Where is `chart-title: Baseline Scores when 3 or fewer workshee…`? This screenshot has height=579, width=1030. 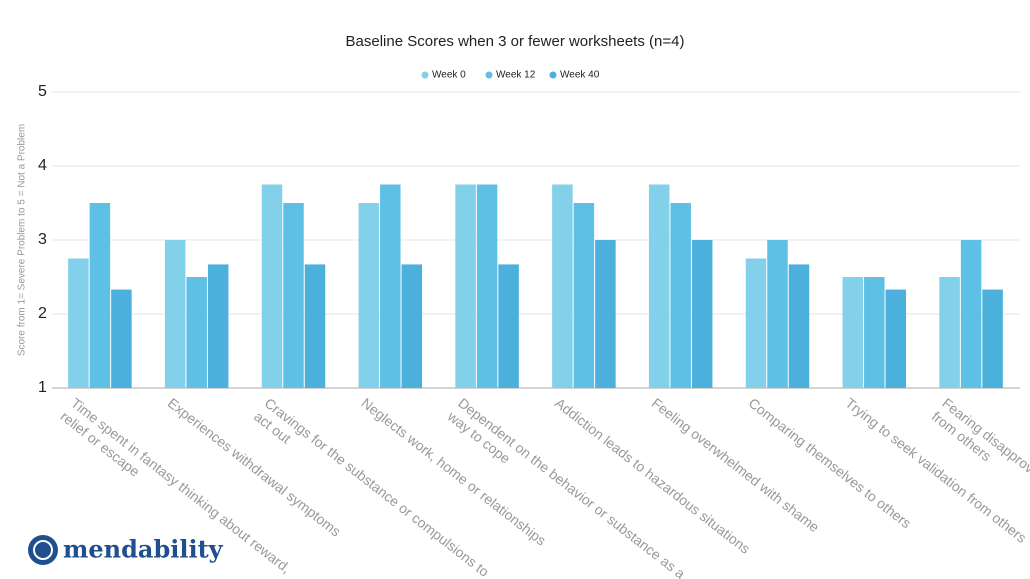 chart-title: Baseline Scores when 3 or fewer workshee… is located at coordinates (515, 41).